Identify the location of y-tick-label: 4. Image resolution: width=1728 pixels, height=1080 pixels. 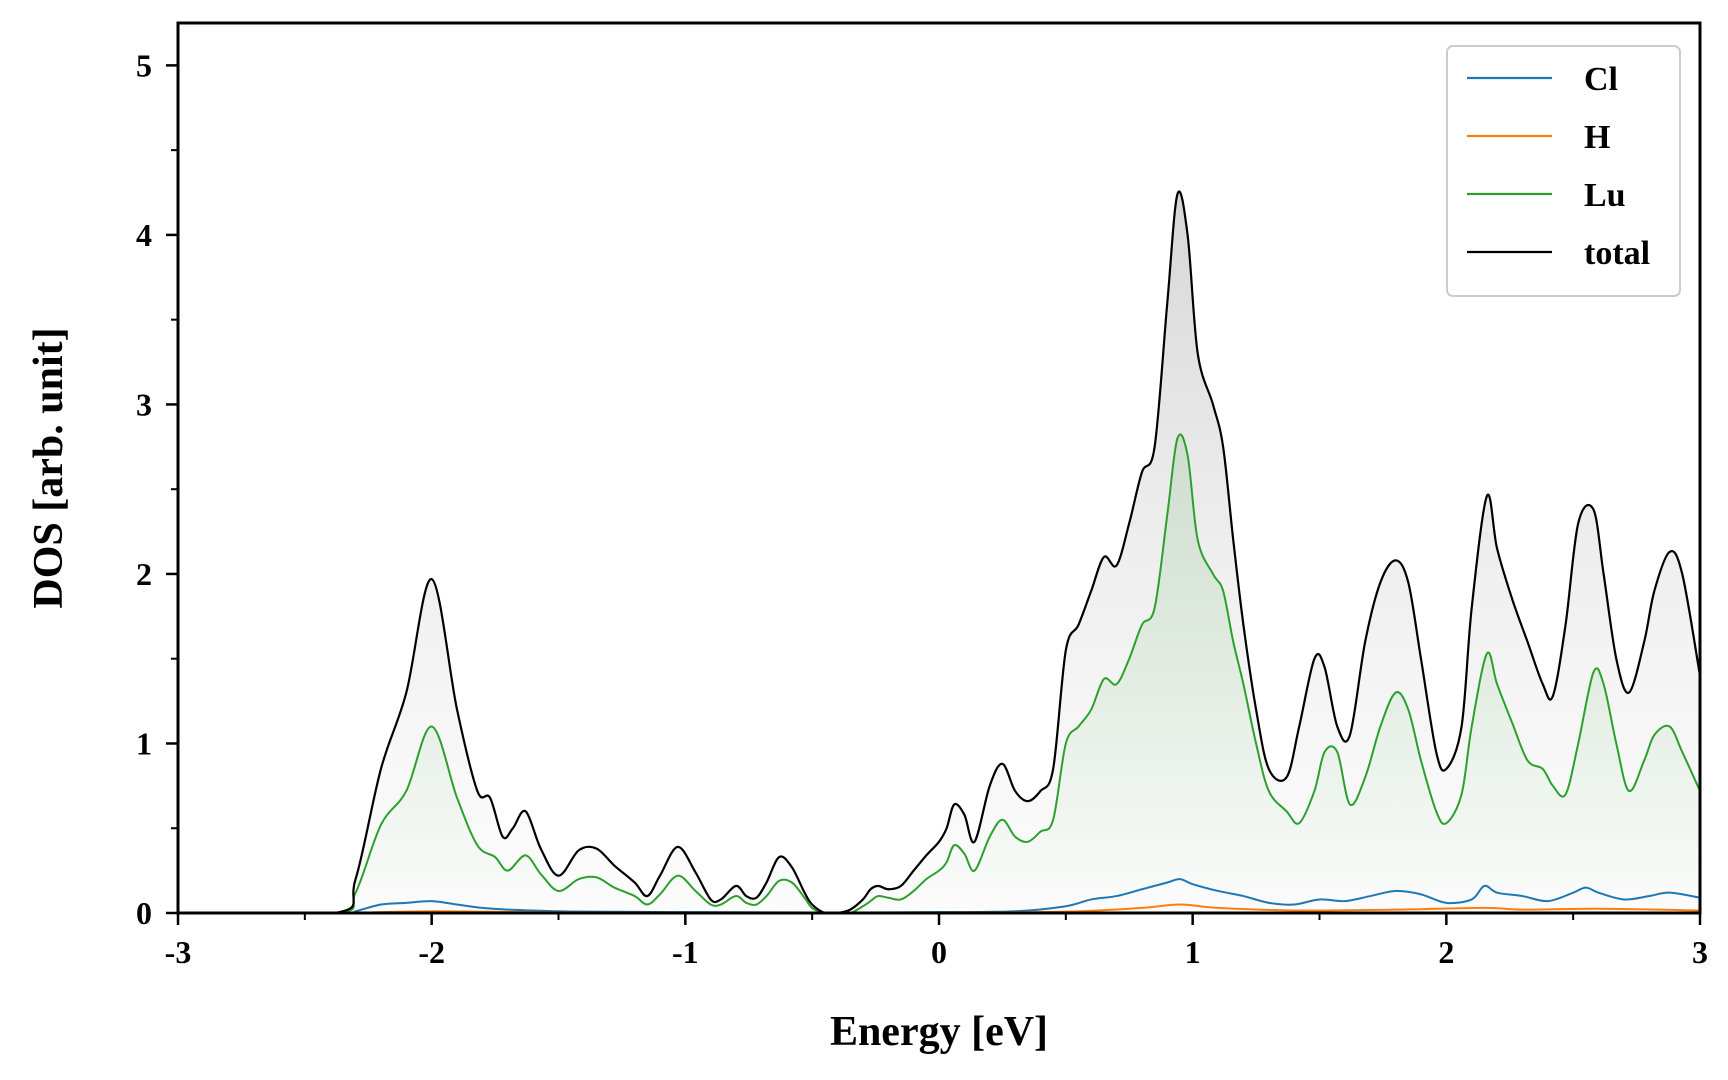
(144, 235).